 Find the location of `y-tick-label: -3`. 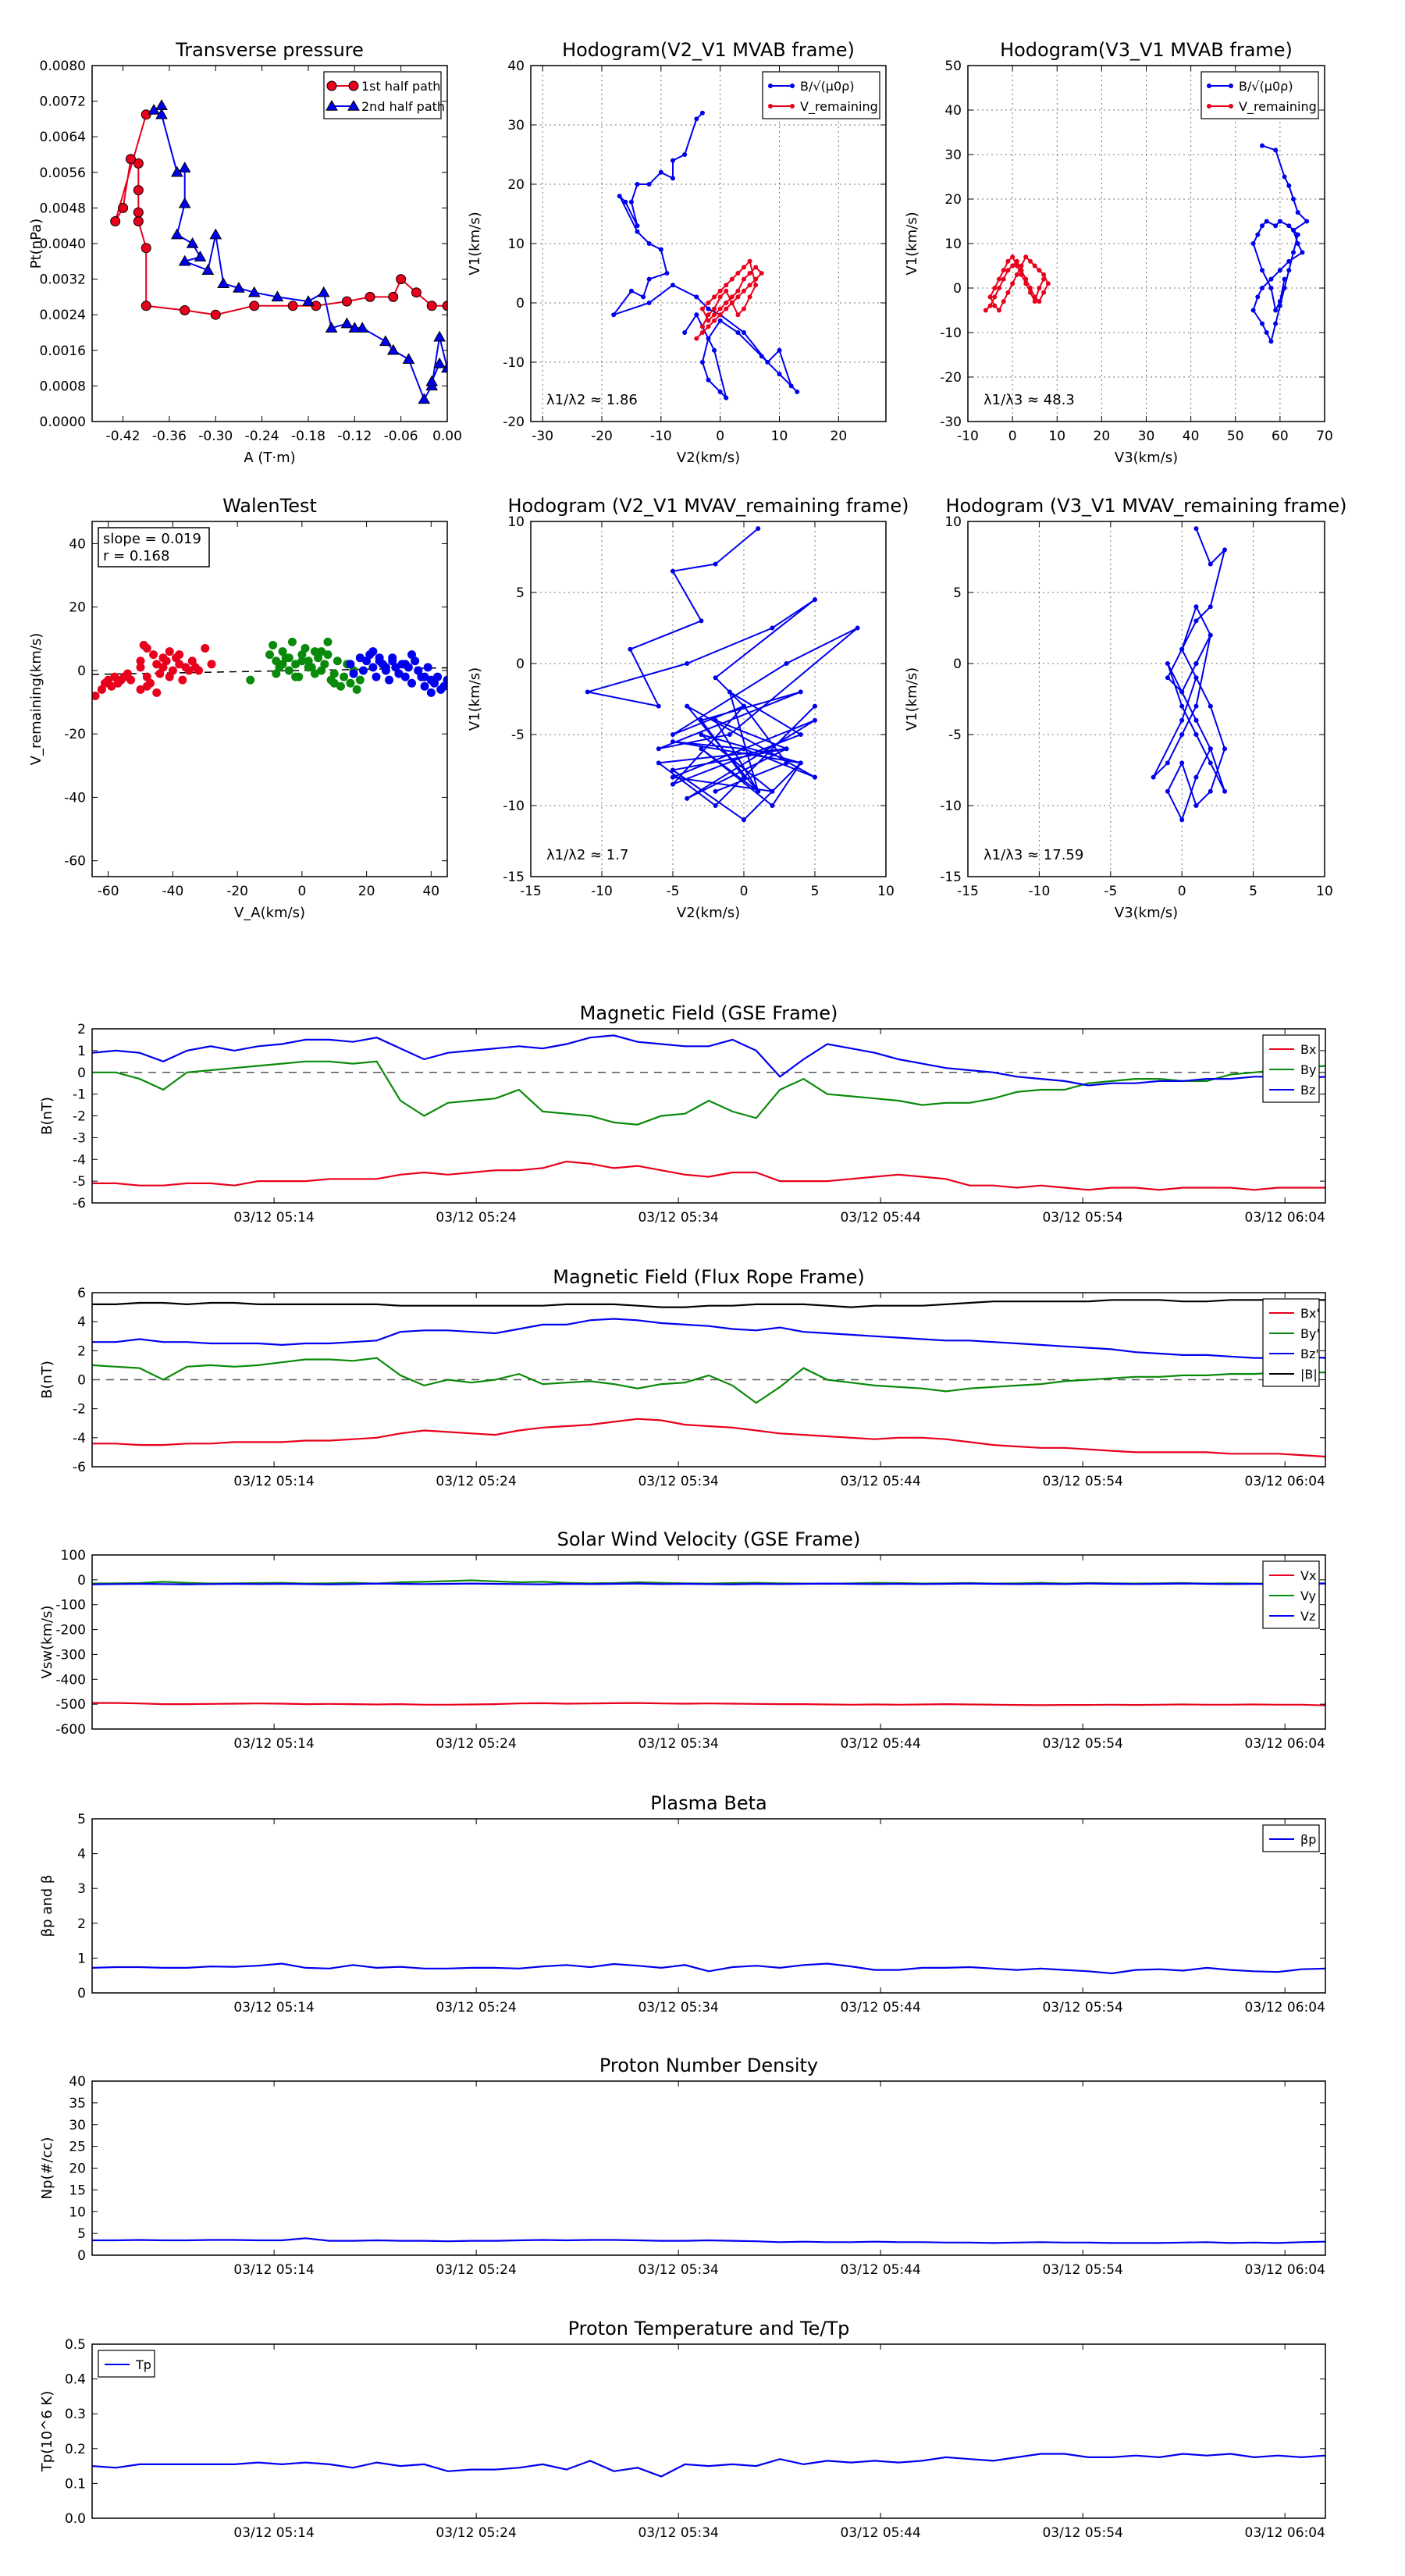

y-tick-label: -3 is located at coordinates (80, 1138).